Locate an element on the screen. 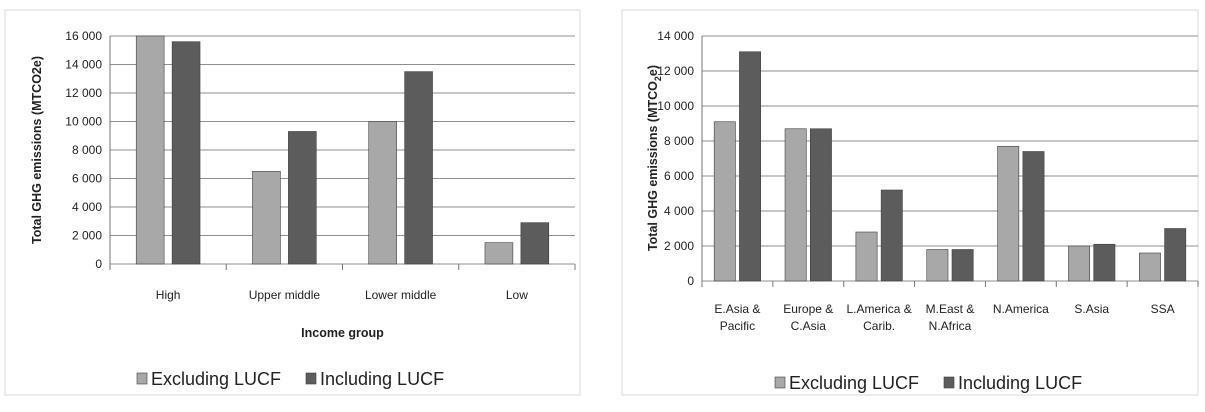  x-category-label: SSA is located at coordinates (1163, 309).